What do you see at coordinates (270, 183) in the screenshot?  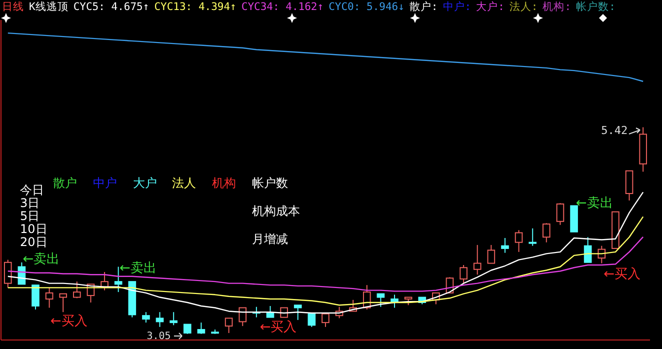 I see `annotation: 帐户数` at bounding box center [270, 183].